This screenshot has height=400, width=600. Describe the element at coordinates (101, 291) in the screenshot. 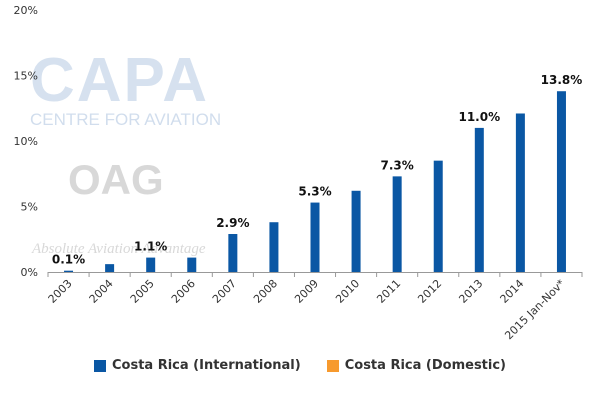

I see `x-tick-label: 2004` at that location.